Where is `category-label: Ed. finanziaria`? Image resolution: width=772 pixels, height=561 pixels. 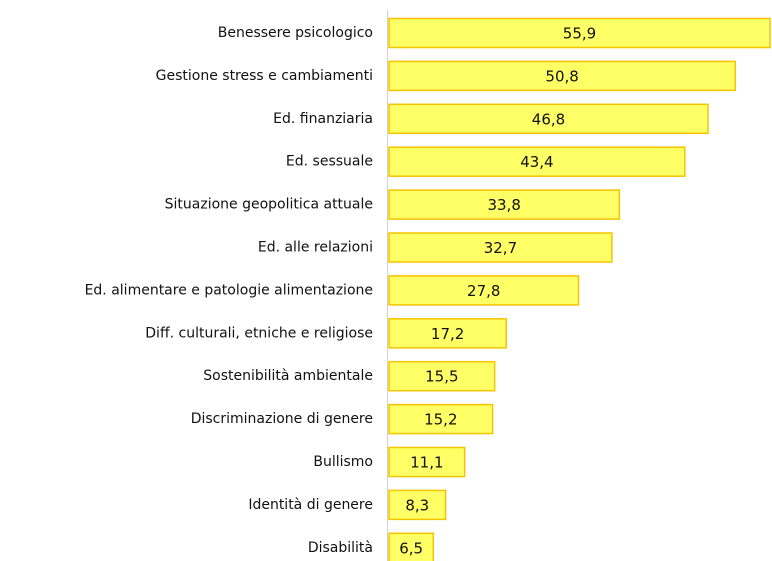 category-label: Ed. finanziaria is located at coordinates (323, 119).